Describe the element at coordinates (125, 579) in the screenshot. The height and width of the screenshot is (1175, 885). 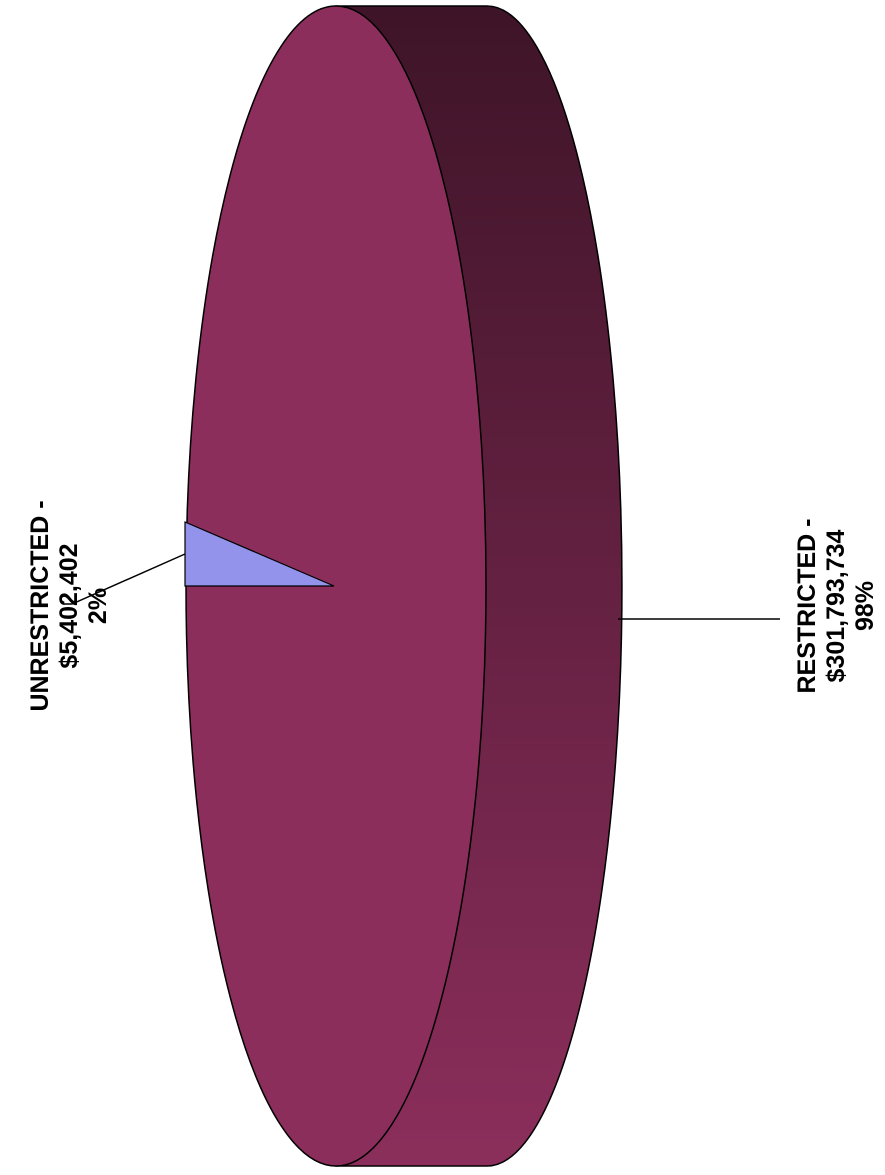
I see `leader-line-unrestricted` at that location.